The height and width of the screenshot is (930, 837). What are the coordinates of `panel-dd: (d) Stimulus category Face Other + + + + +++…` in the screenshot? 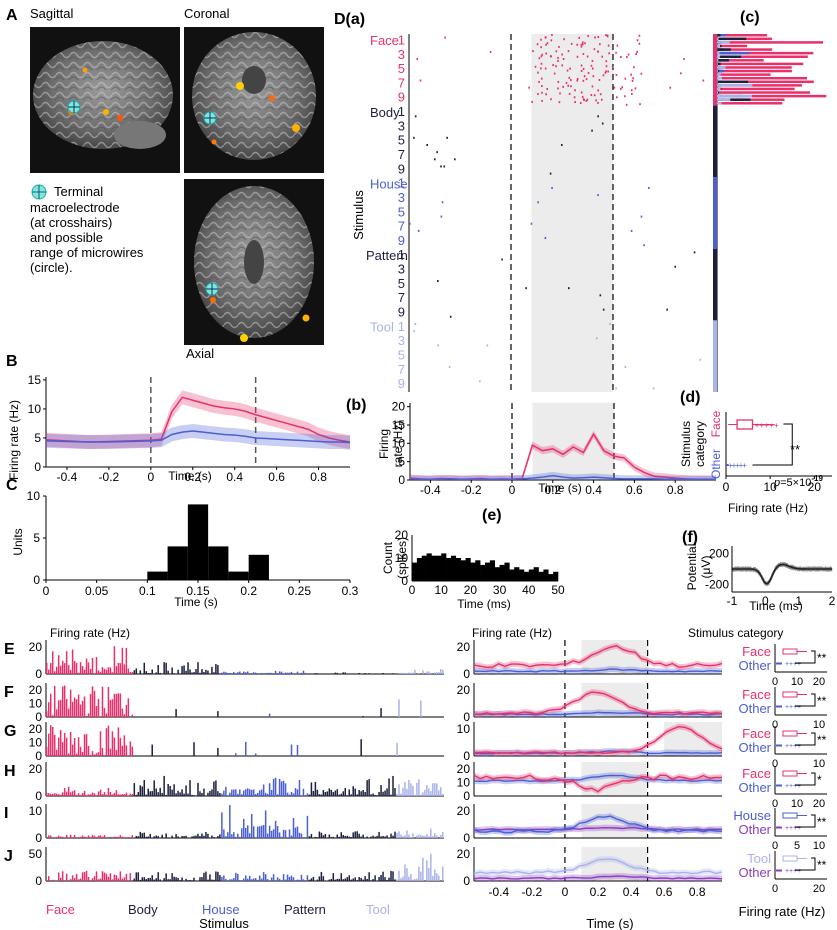 It's located at (755, 452).